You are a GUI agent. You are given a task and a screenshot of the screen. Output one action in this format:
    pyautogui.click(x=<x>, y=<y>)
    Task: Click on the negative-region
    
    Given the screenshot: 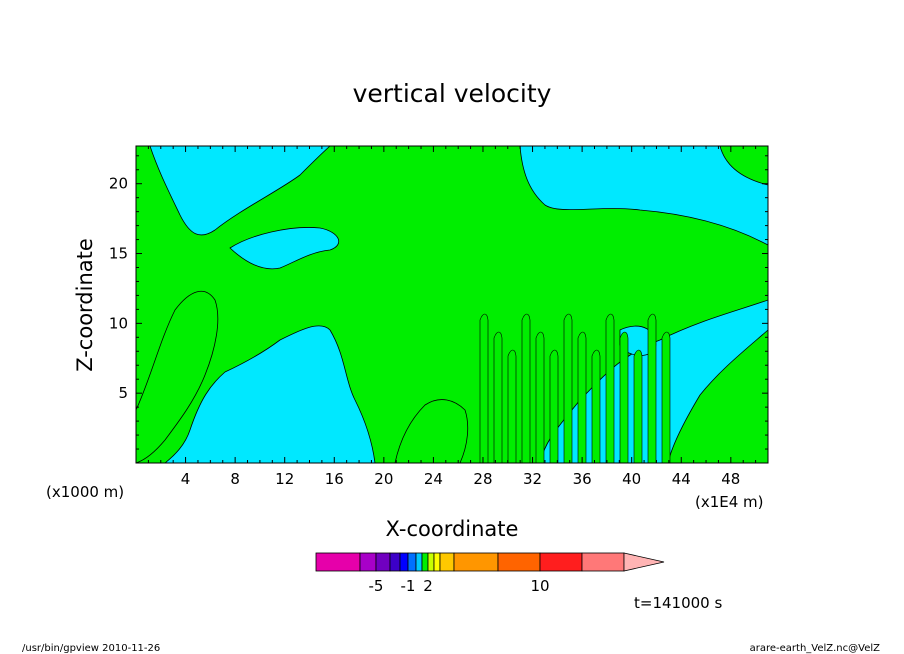 What is the action you would take?
    pyautogui.click(x=284, y=248)
    